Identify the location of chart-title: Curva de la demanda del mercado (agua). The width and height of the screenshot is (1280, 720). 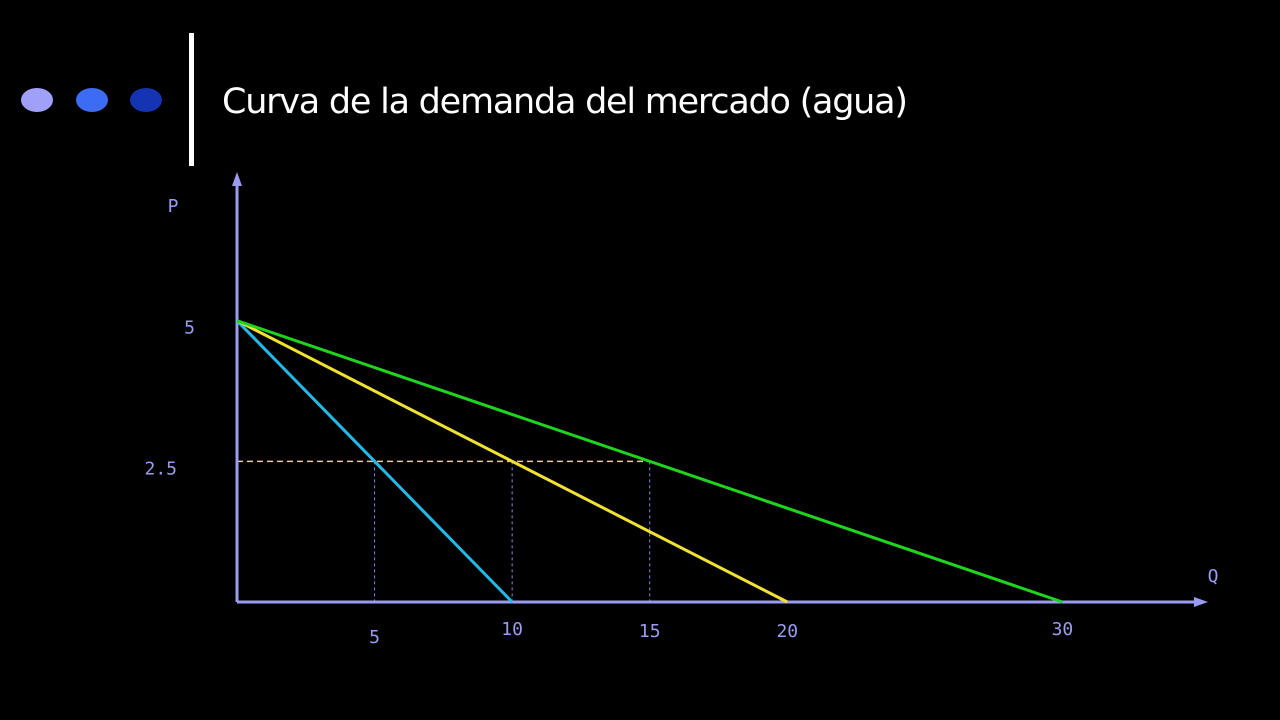
(565, 102).